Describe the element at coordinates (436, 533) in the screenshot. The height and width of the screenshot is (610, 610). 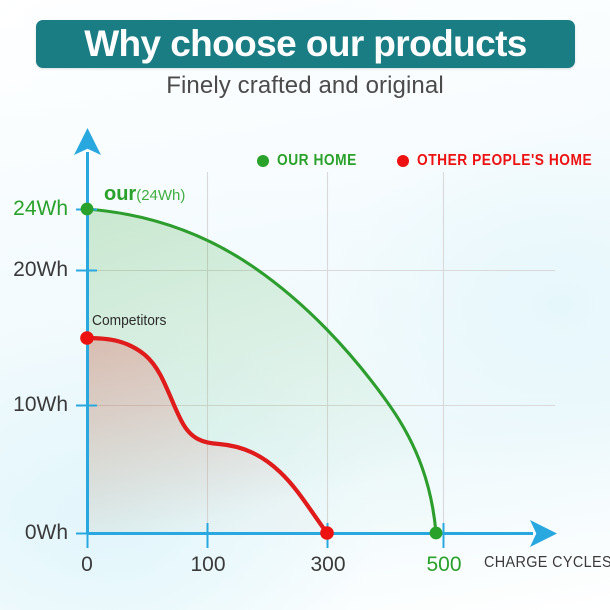
I see `marker-our-home-end` at that location.